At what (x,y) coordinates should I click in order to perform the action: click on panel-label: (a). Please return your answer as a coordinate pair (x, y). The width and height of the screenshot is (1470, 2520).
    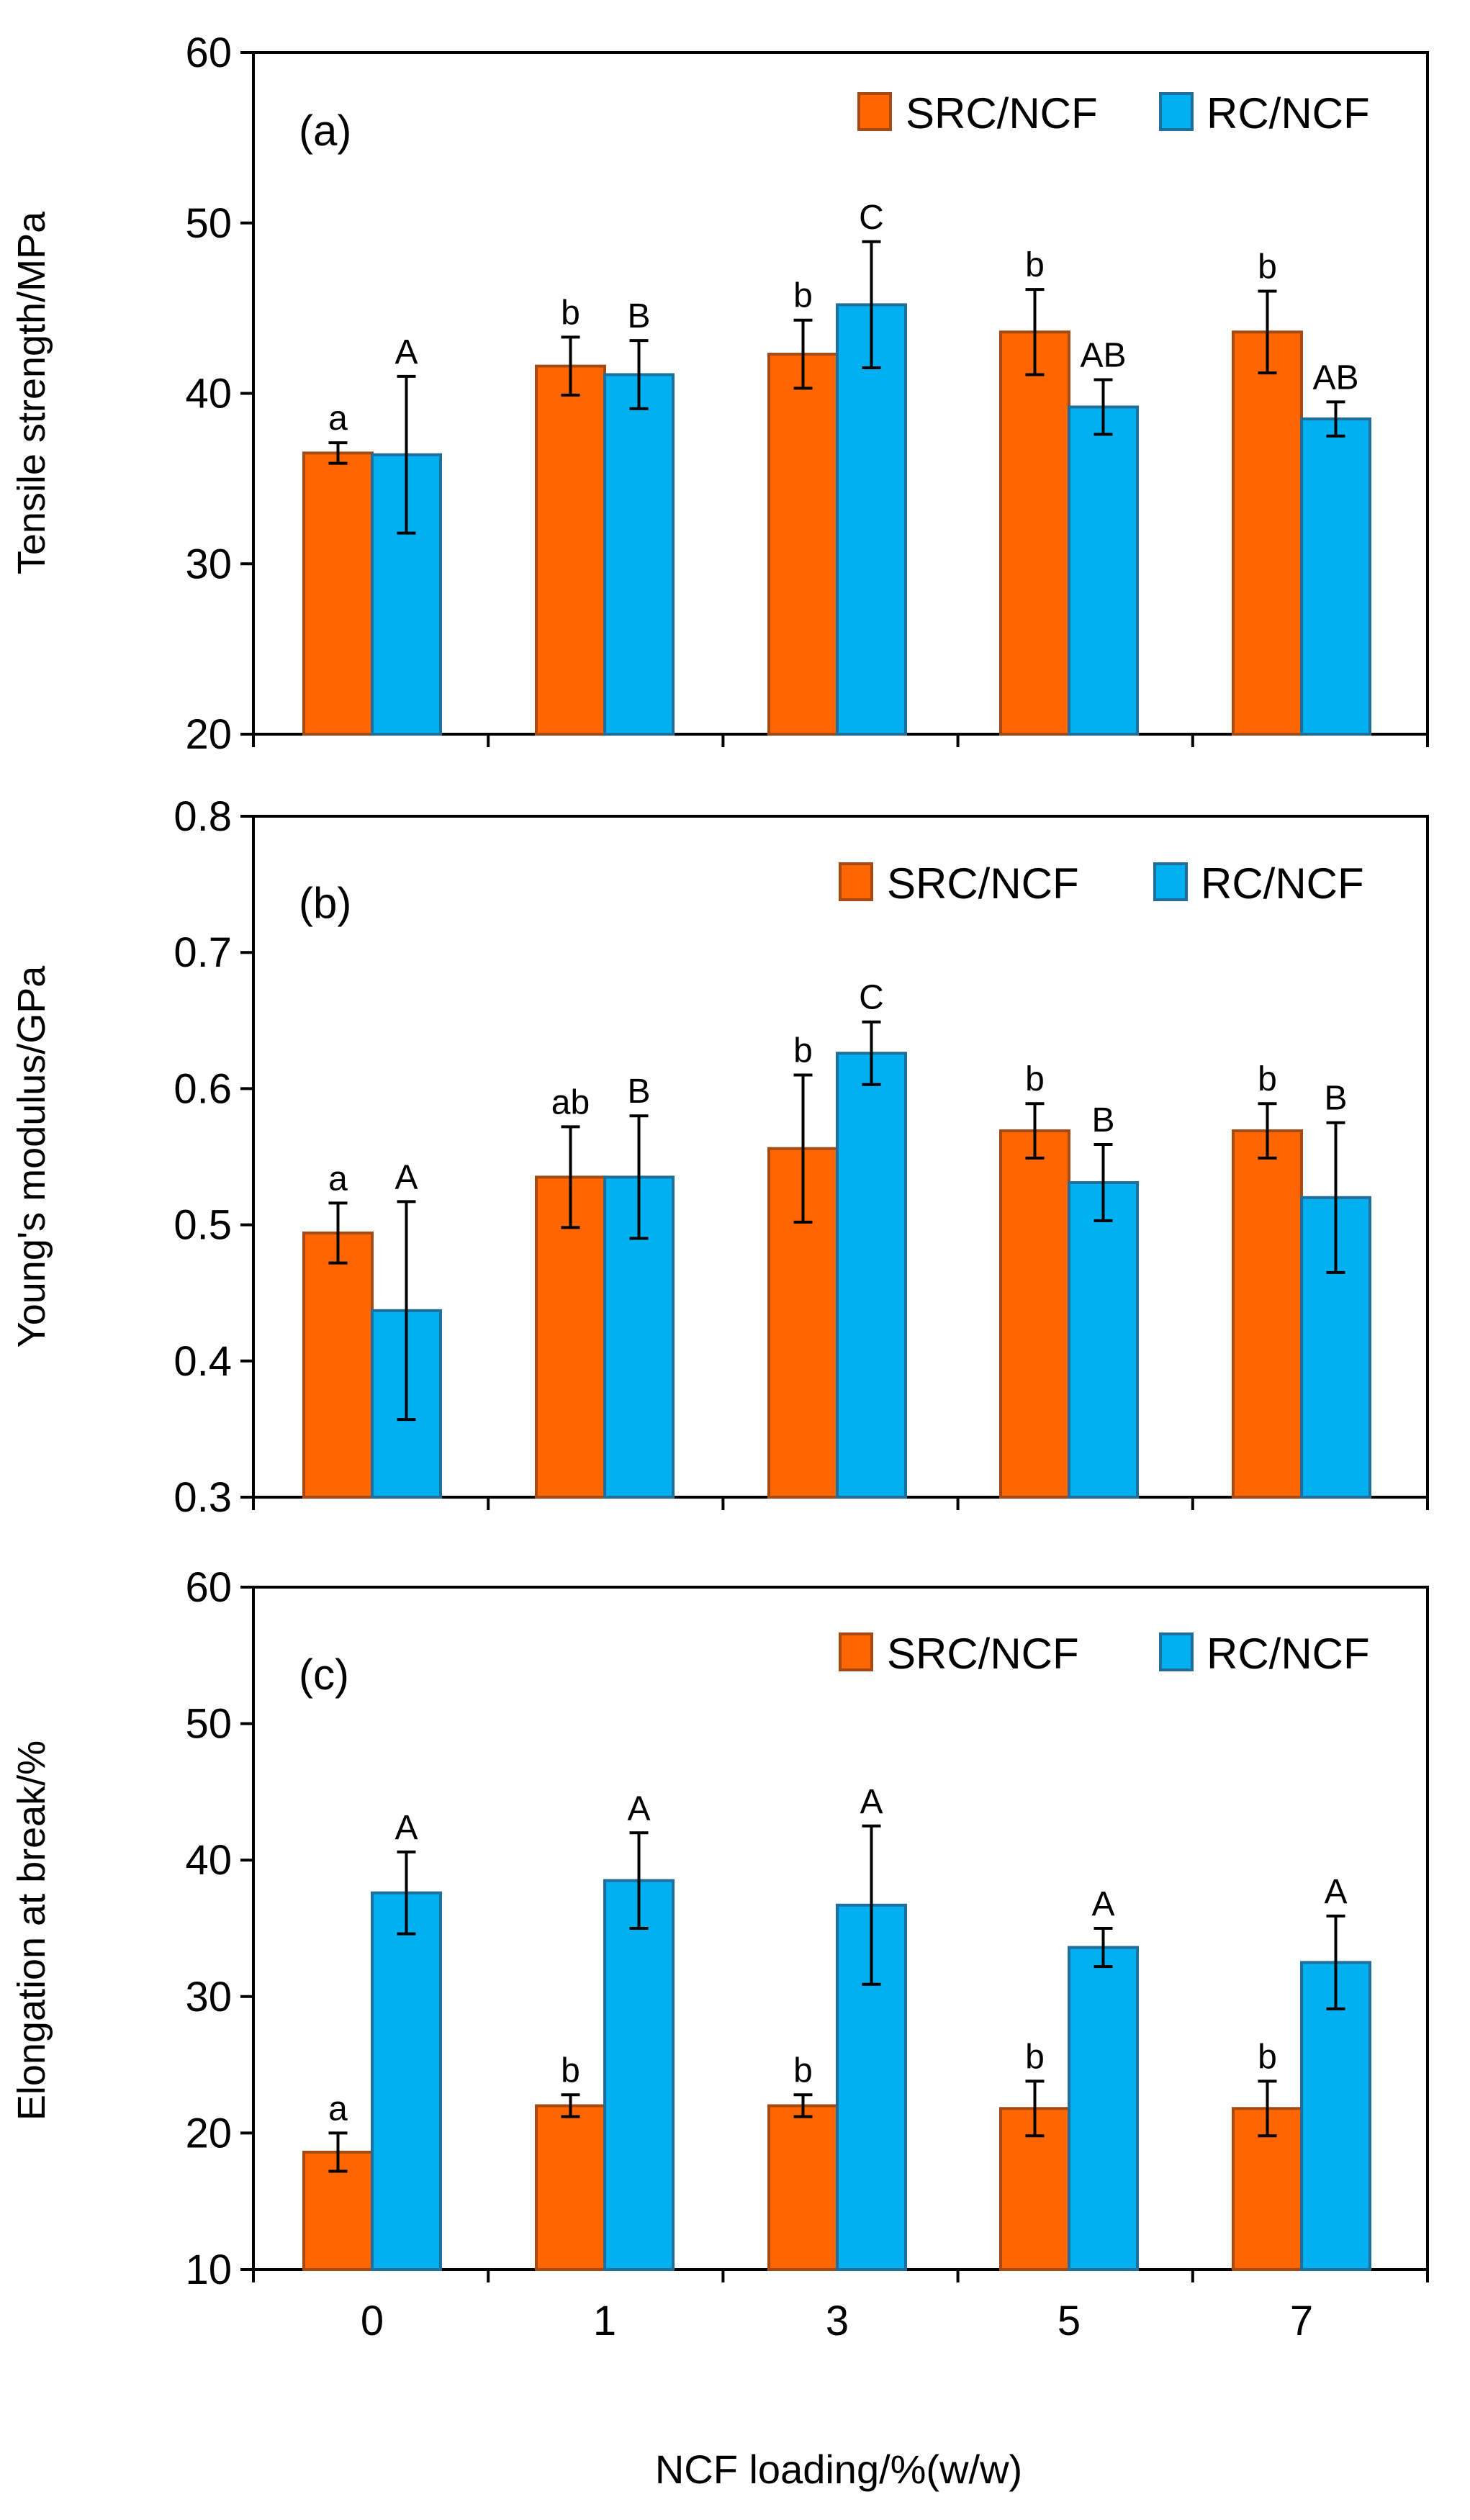
    Looking at the image, I should click on (325, 131).